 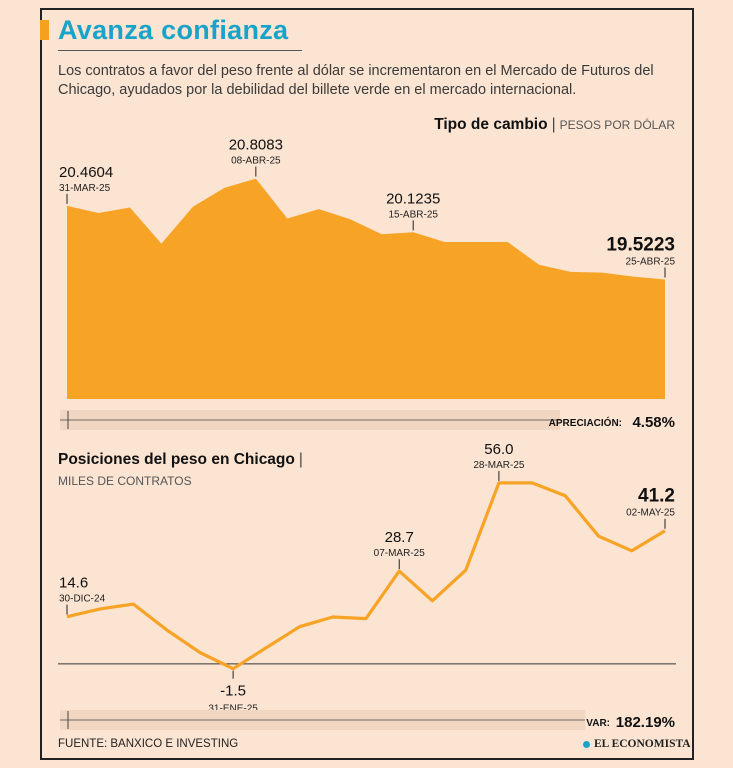 What do you see at coordinates (413, 198) in the screenshot?
I see `annotation-value: 20.1235` at bounding box center [413, 198].